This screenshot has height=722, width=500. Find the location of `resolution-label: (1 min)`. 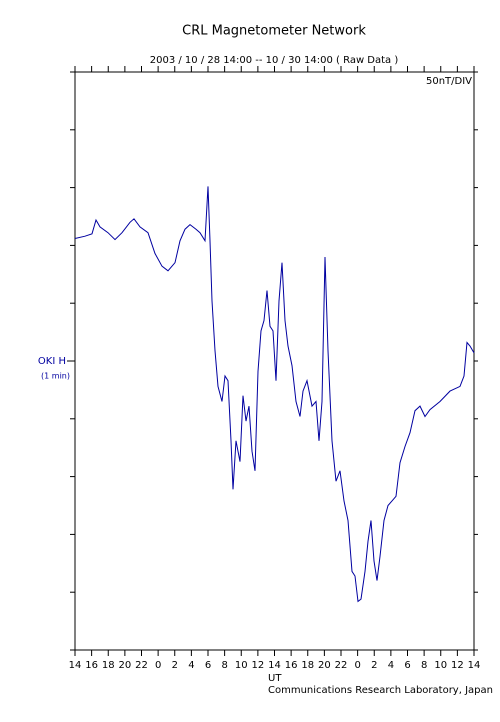

resolution-label: (1 min) is located at coordinates (55, 376).